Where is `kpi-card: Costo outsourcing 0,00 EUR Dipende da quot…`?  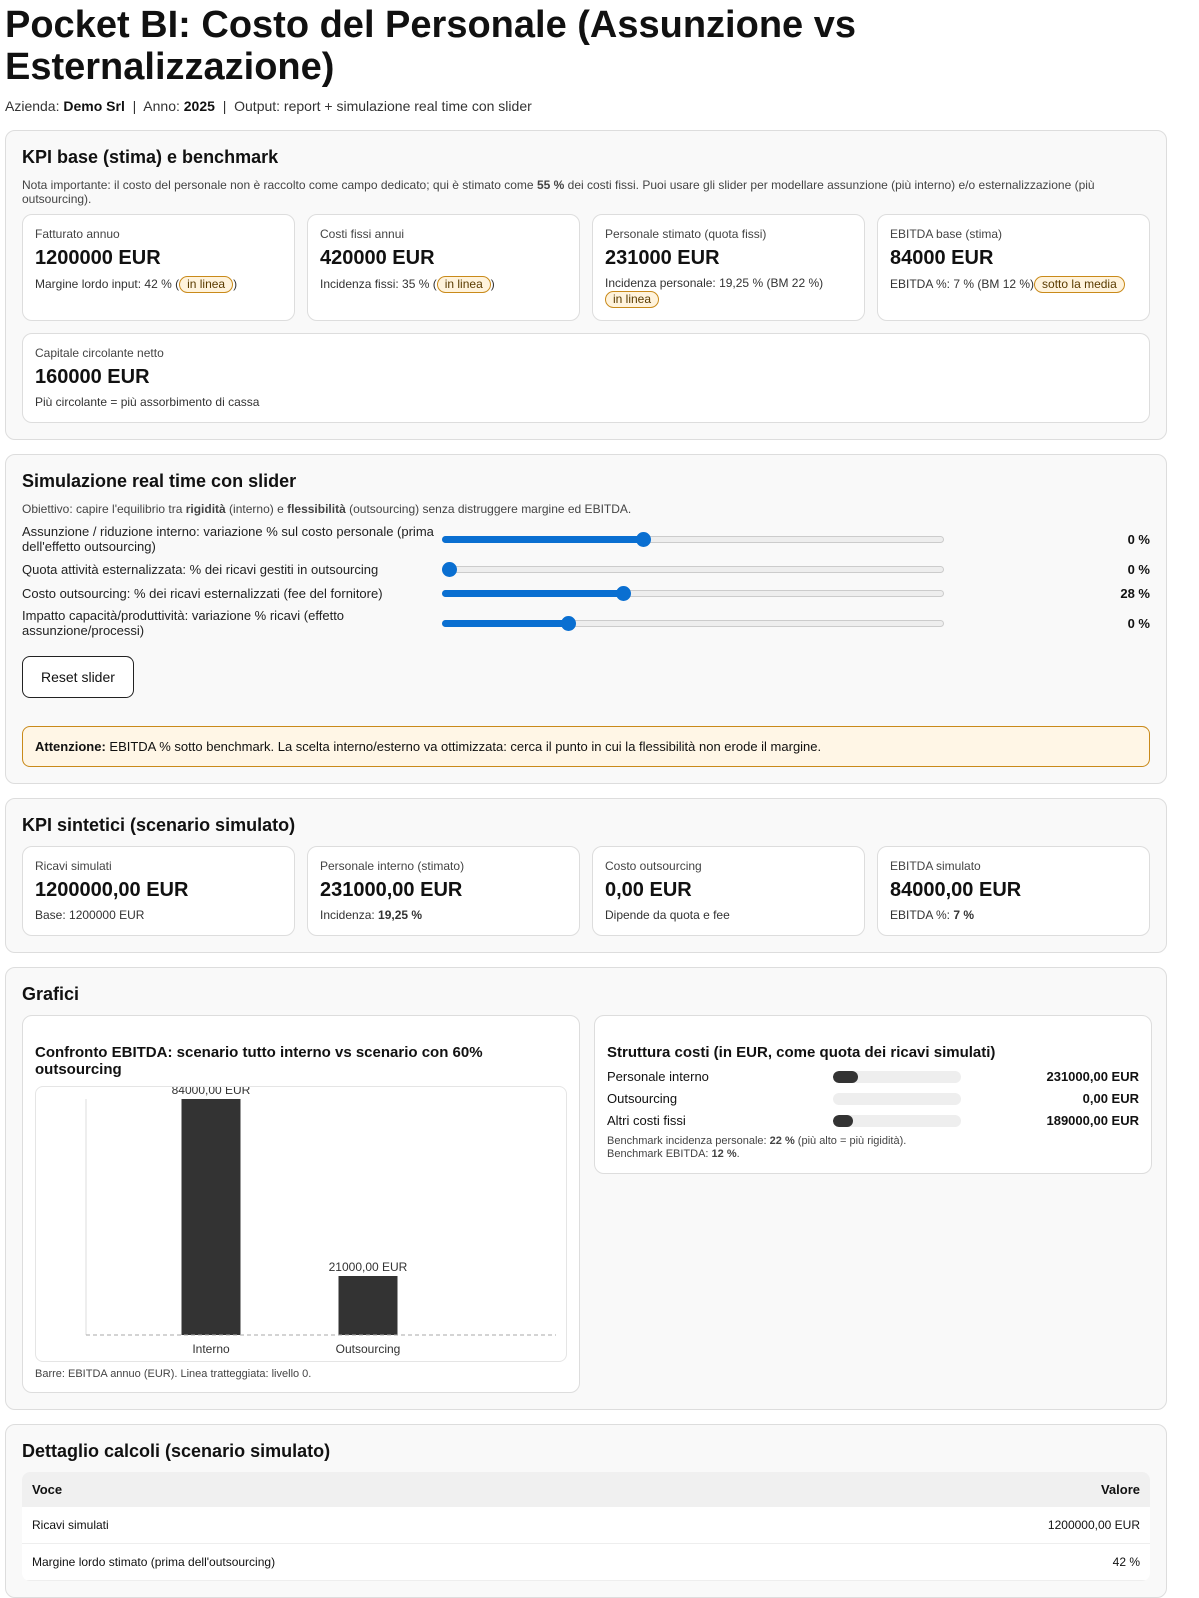 kpi-card: Costo outsourcing 0,00 EUR Dipende da quot… is located at coordinates (728, 891).